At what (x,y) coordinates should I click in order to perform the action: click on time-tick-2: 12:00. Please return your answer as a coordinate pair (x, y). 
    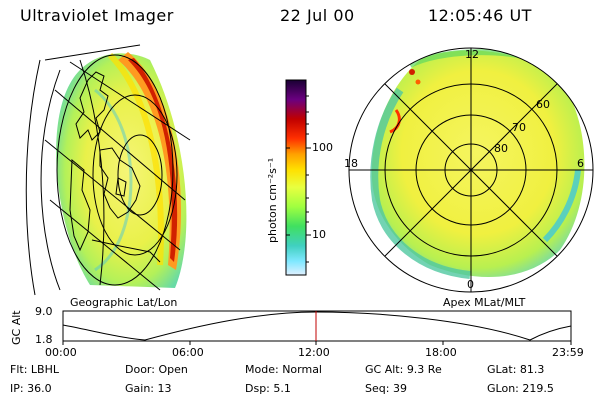
    Looking at the image, I should click on (314, 352).